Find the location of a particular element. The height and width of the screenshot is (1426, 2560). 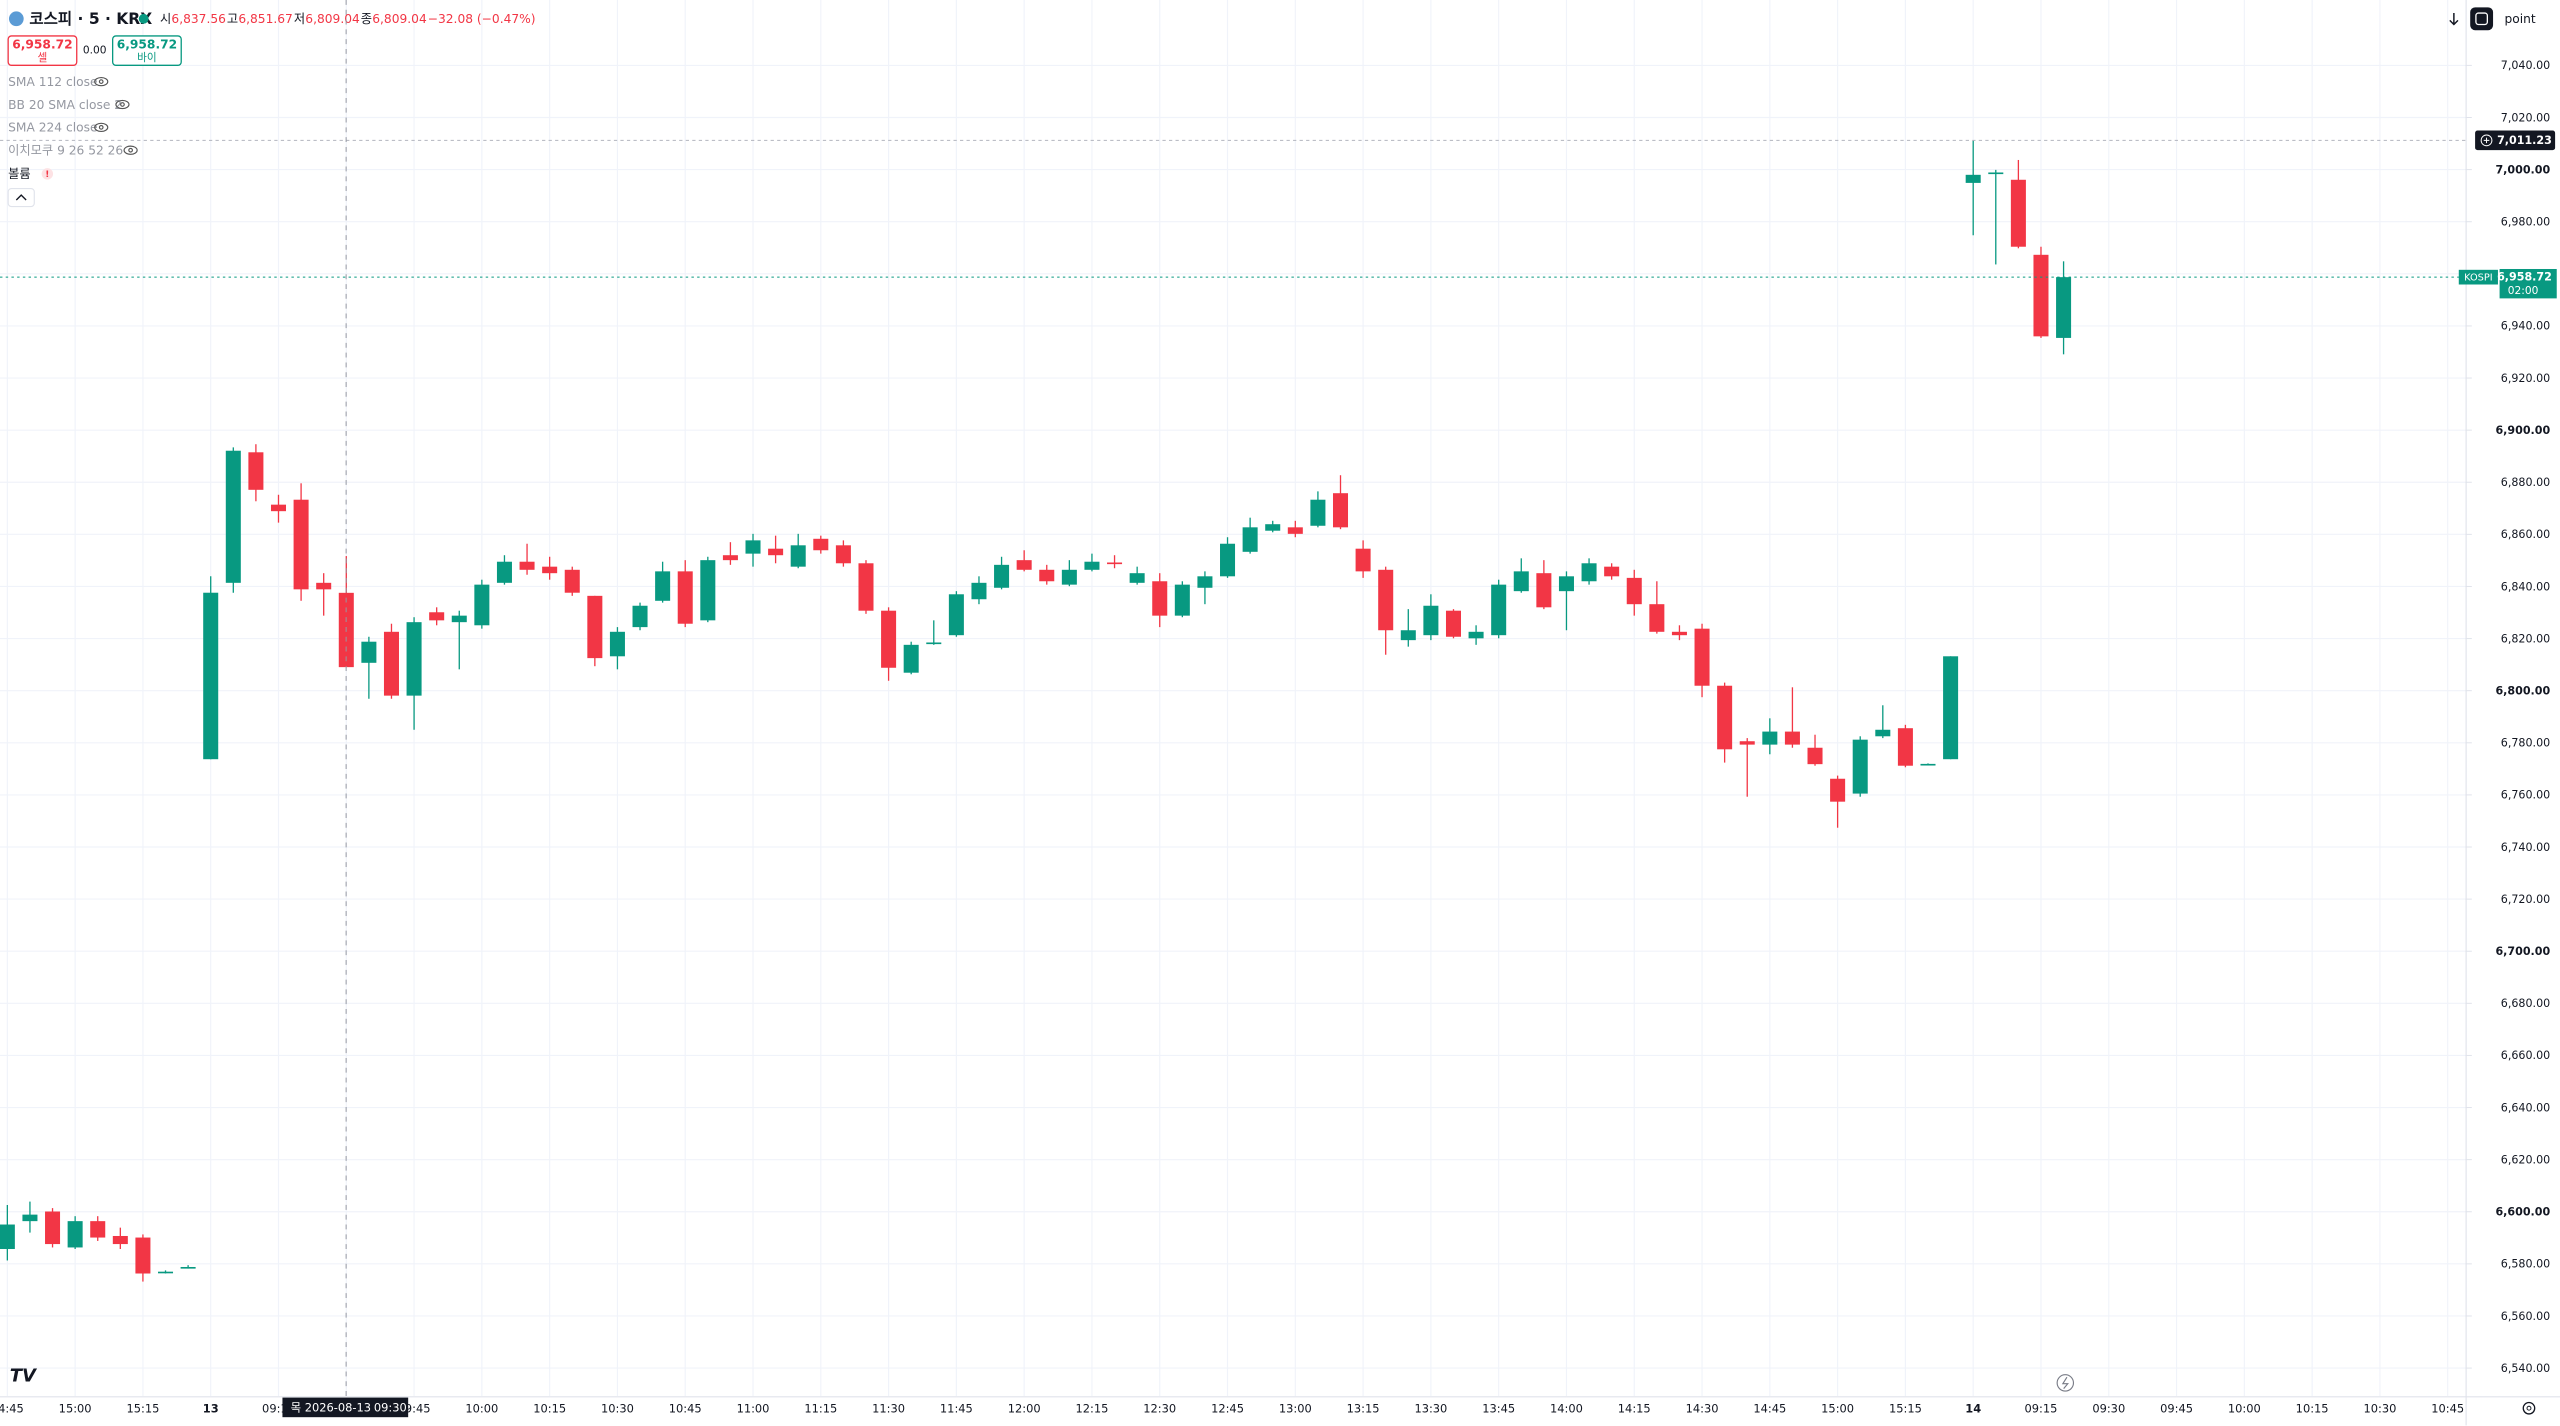

last-price-name: KOSPI is located at coordinates (2478, 278).